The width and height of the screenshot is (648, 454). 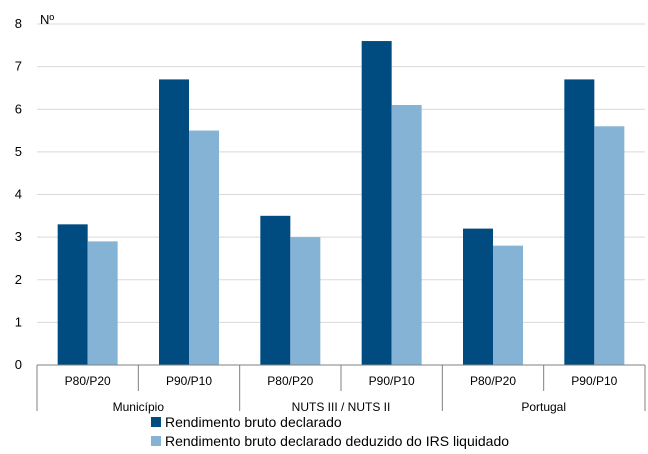 What do you see at coordinates (18, 23) in the screenshot?
I see `y-tick-label: 8` at bounding box center [18, 23].